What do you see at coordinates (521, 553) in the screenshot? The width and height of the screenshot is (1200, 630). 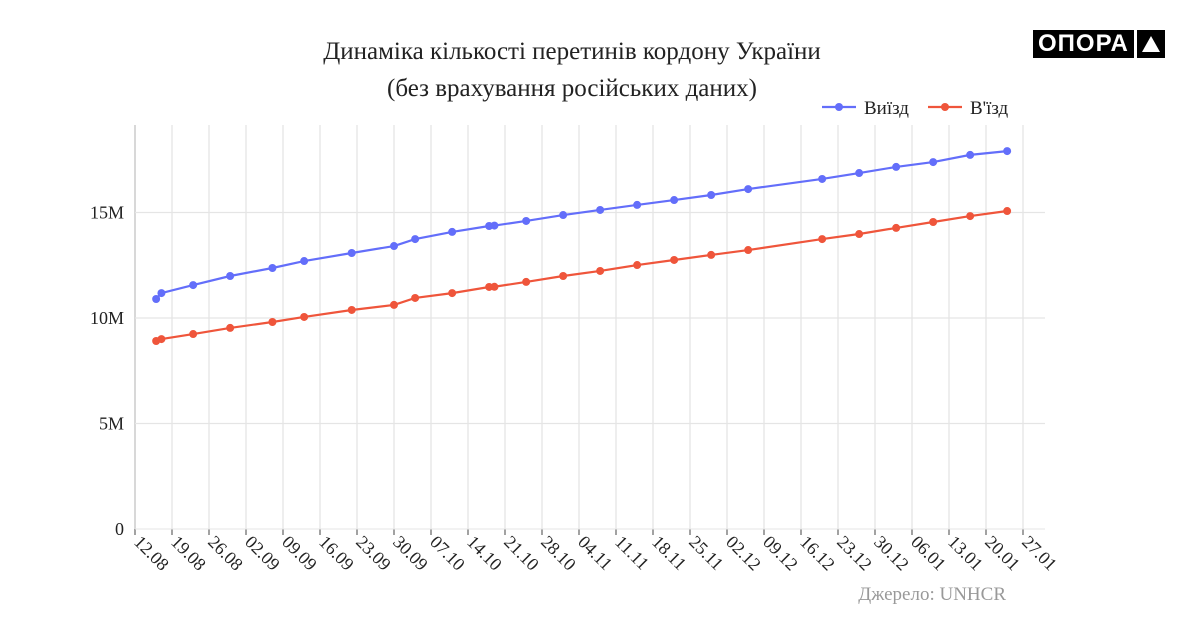 I see `x-tick-label: 21.10` at bounding box center [521, 553].